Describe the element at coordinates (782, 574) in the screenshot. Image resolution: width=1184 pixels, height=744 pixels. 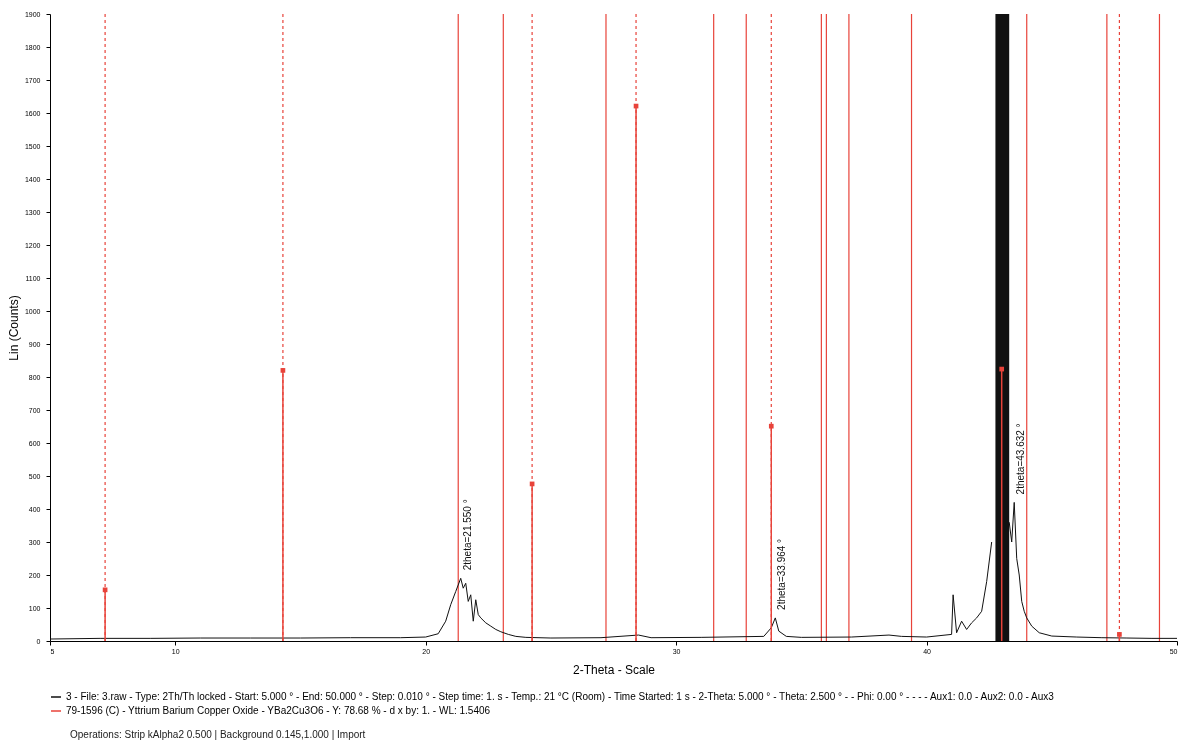
I see `annotation: 2theta=33.964 °` at that location.